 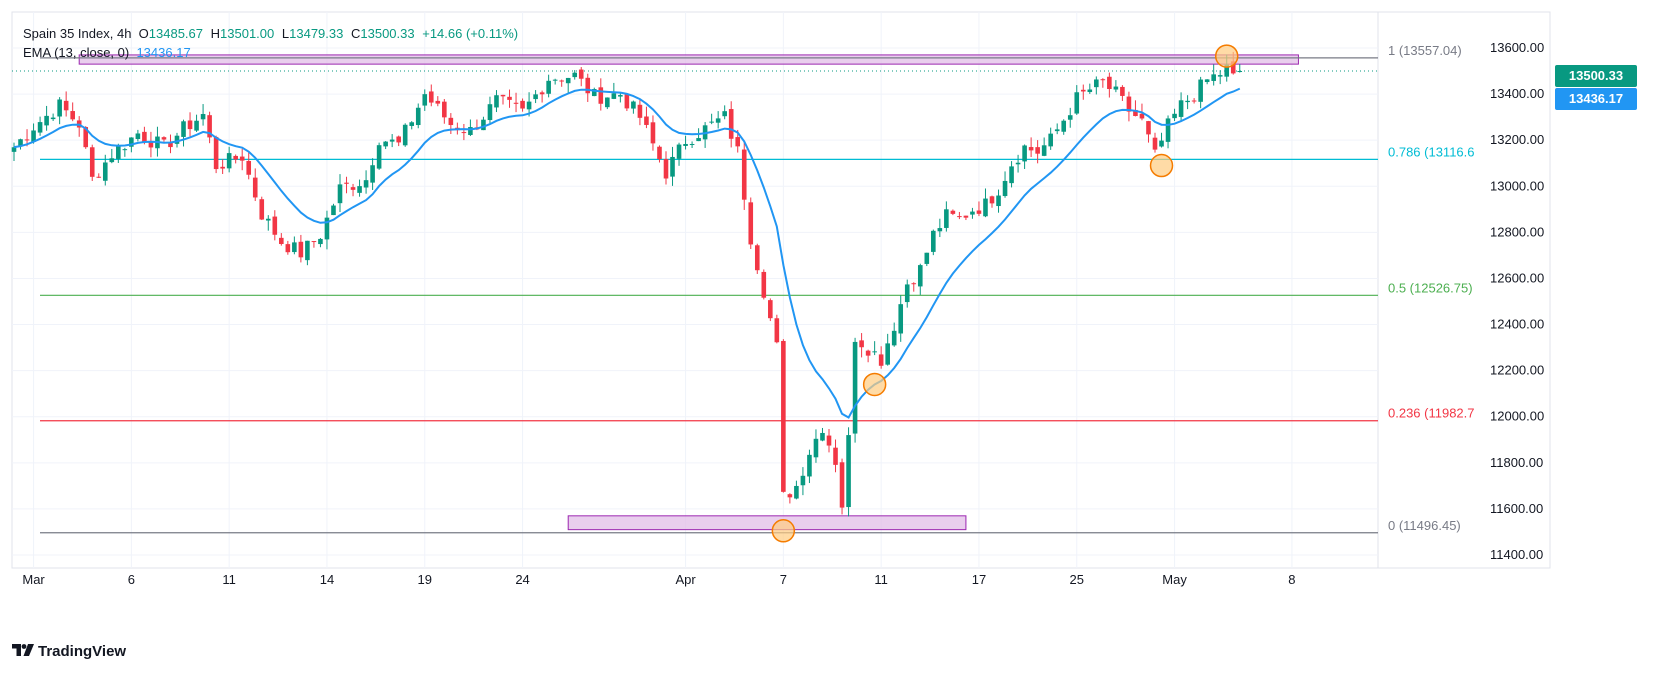 I want to click on ema-value: 13436.17, so click(x=163, y=52).